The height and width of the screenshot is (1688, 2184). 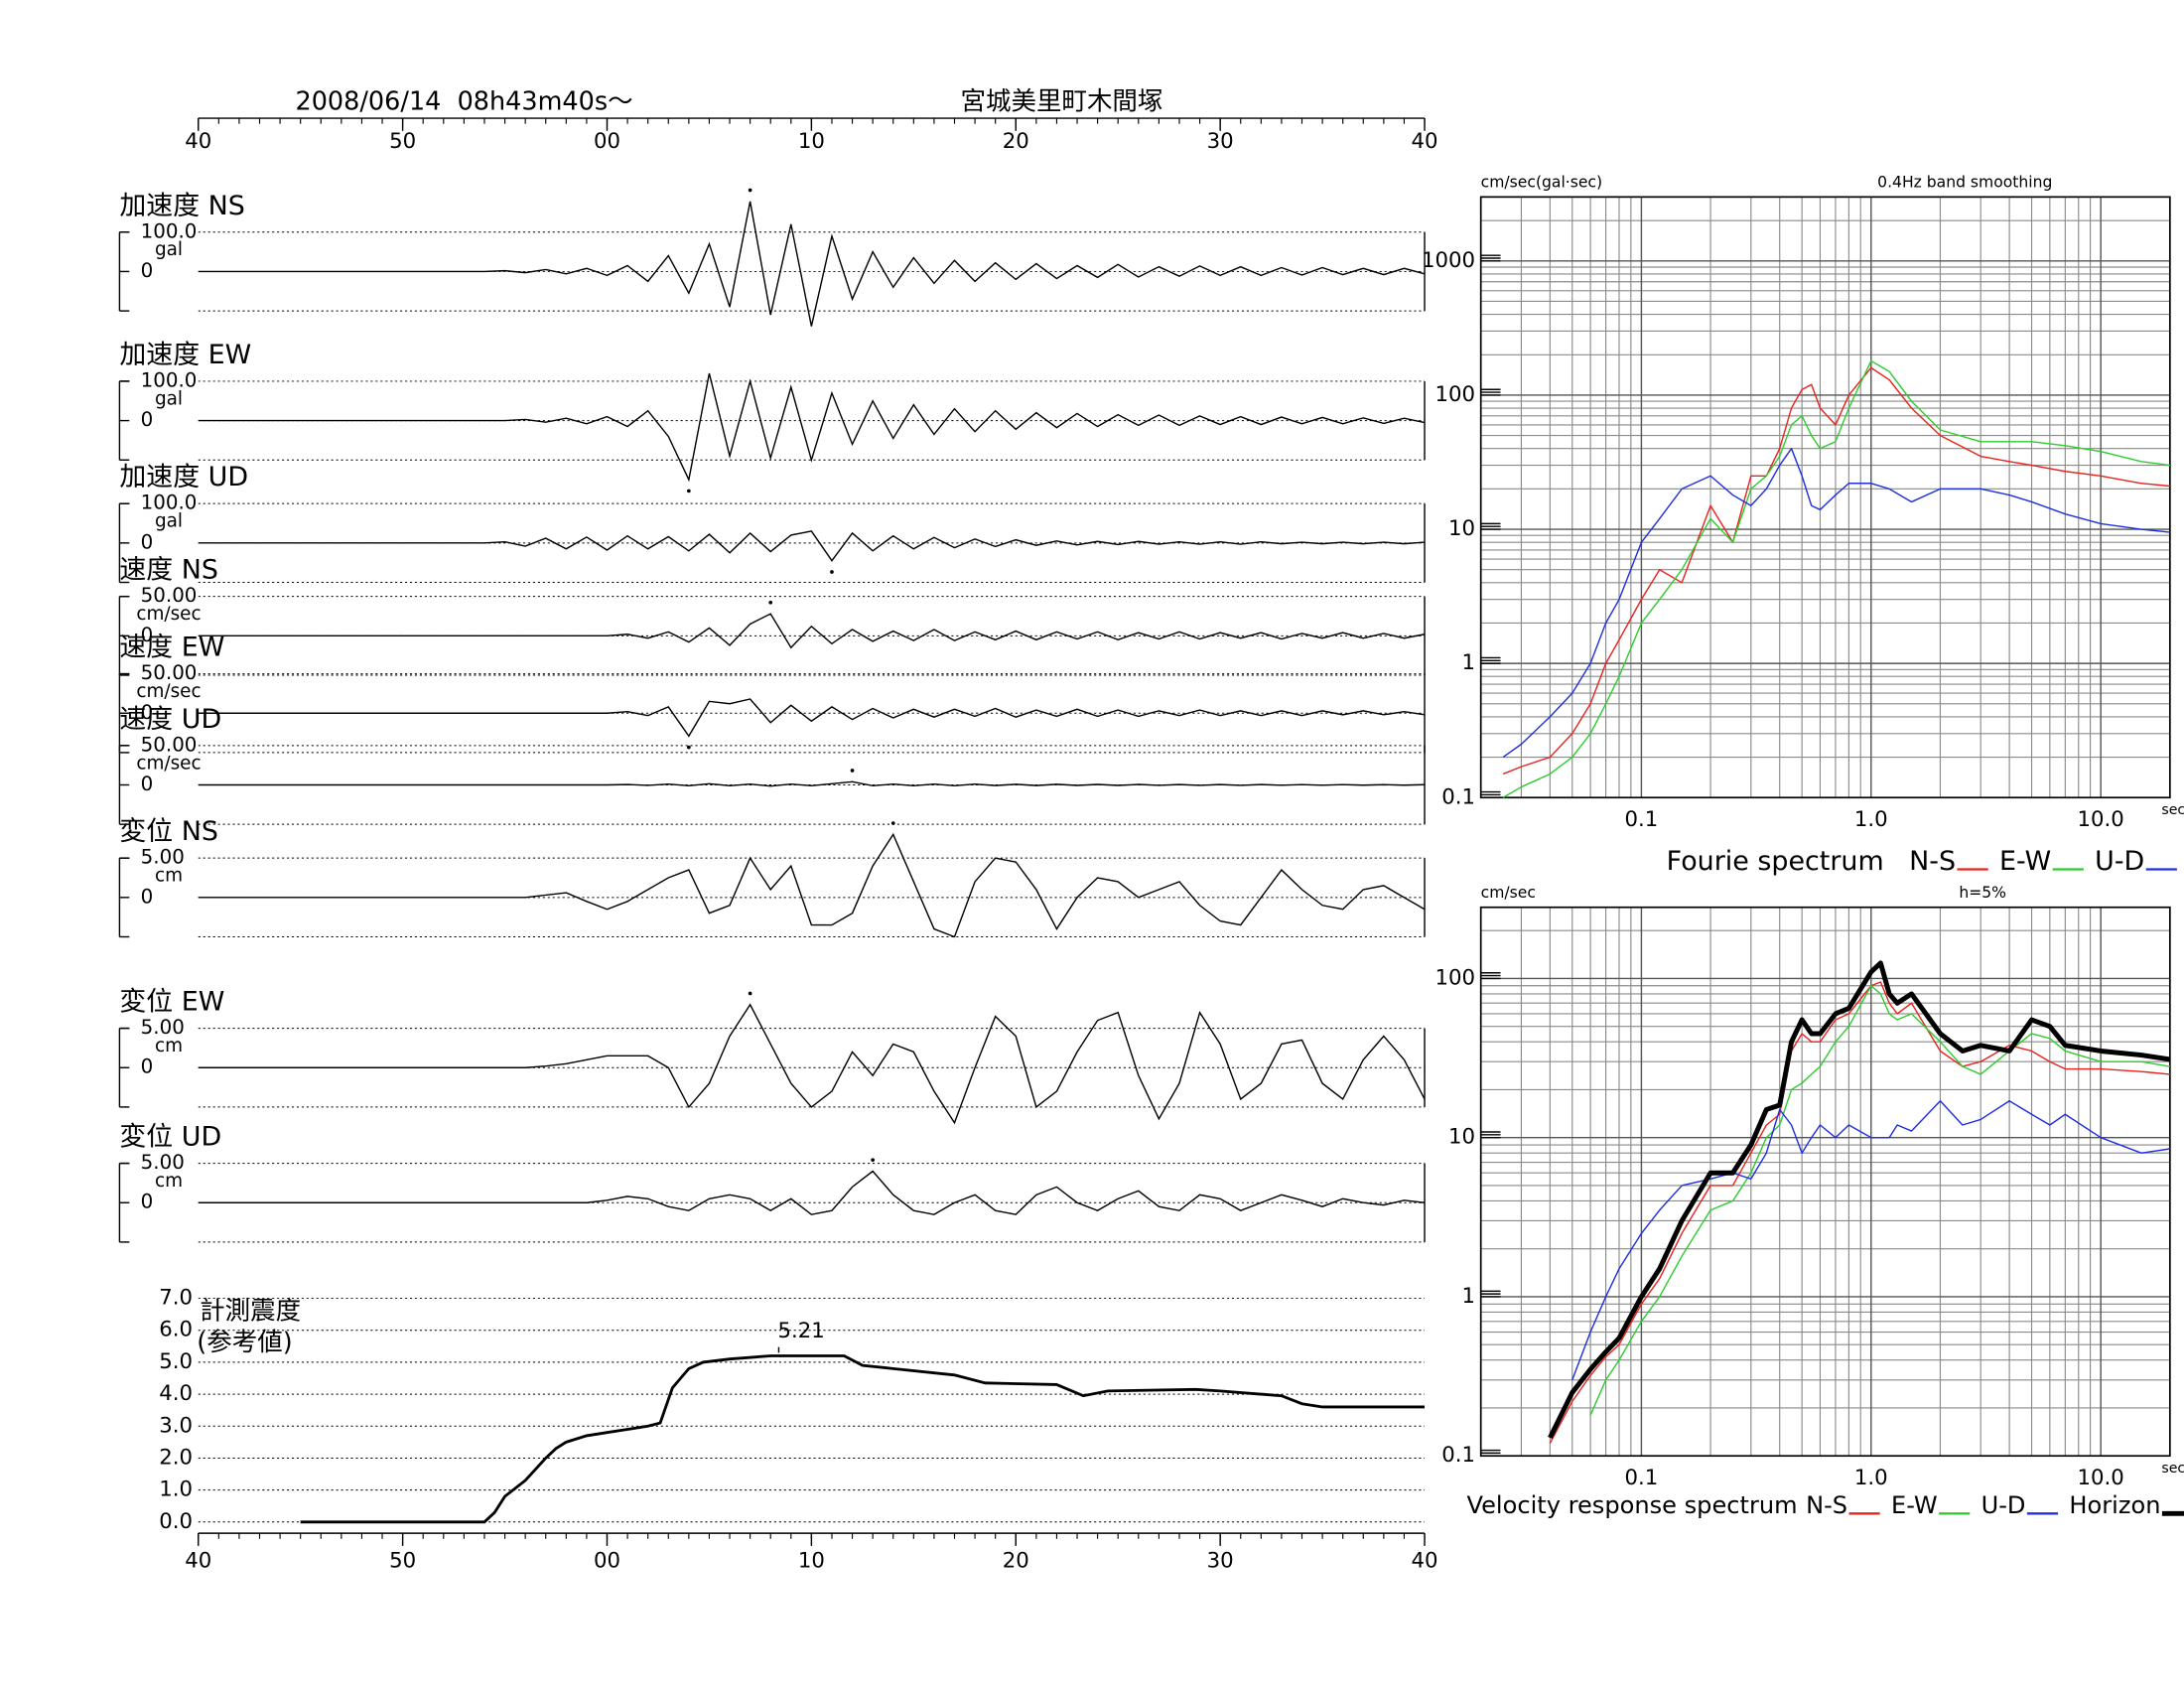 What do you see at coordinates (176, 1330) in the screenshot?
I see `y-tick-label: 6.0` at bounding box center [176, 1330].